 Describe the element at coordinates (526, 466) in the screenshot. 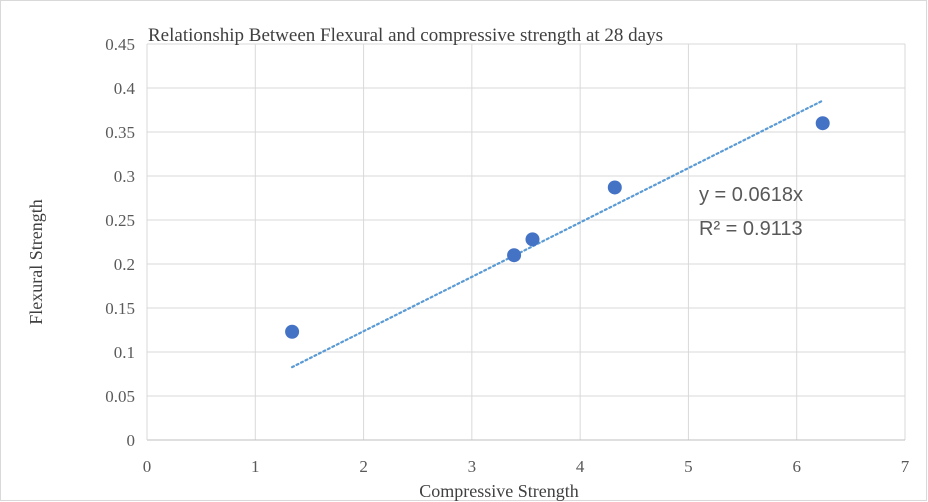

I see `x-tick-labels: 0 1 2 3 4 5 6 7` at that location.